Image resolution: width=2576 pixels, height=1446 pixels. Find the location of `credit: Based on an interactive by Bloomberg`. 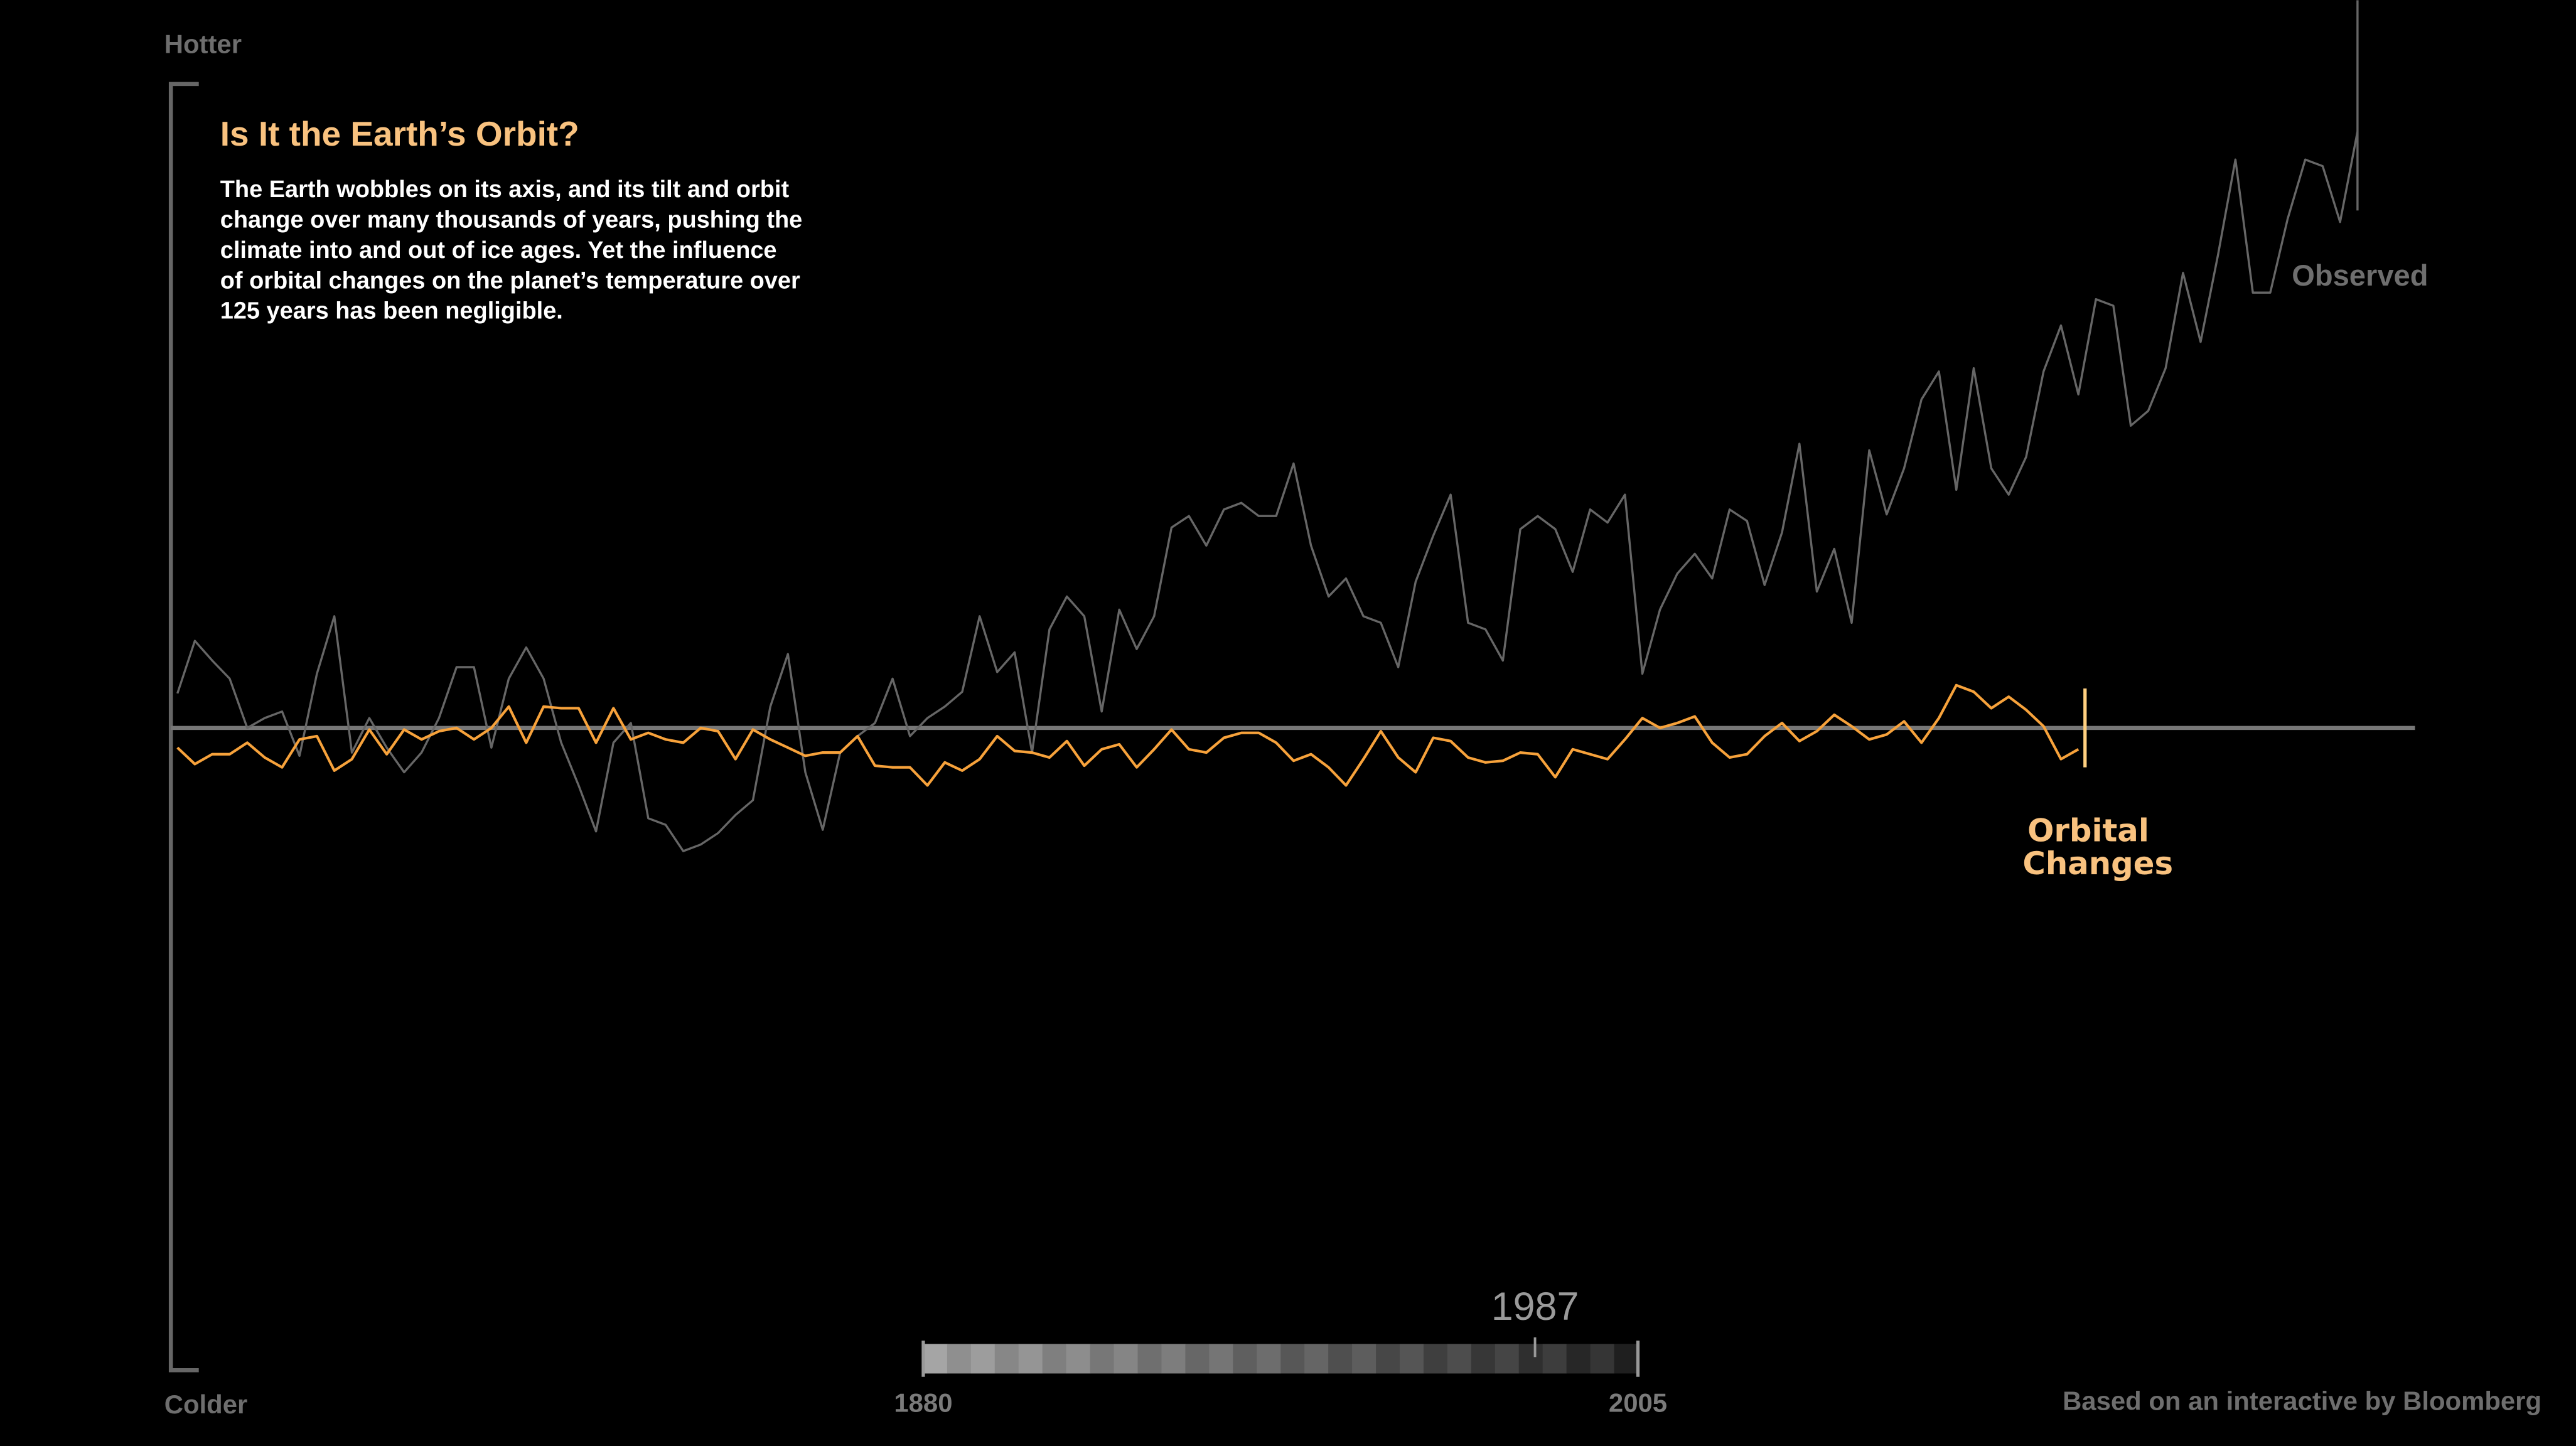

credit: Based on an interactive by Bloomberg is located at coordinates (2302, 1401).